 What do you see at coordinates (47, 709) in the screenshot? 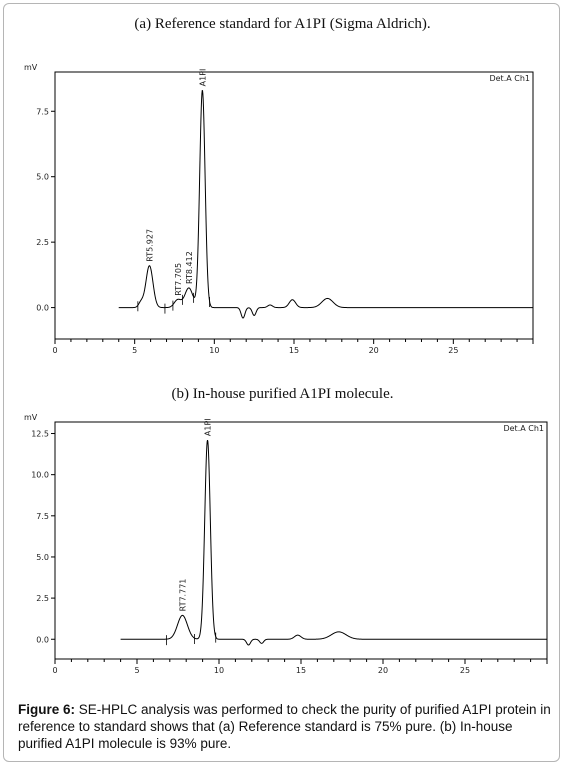
I see `caption-label: Figure 6:` at bounding box center [47, 709].